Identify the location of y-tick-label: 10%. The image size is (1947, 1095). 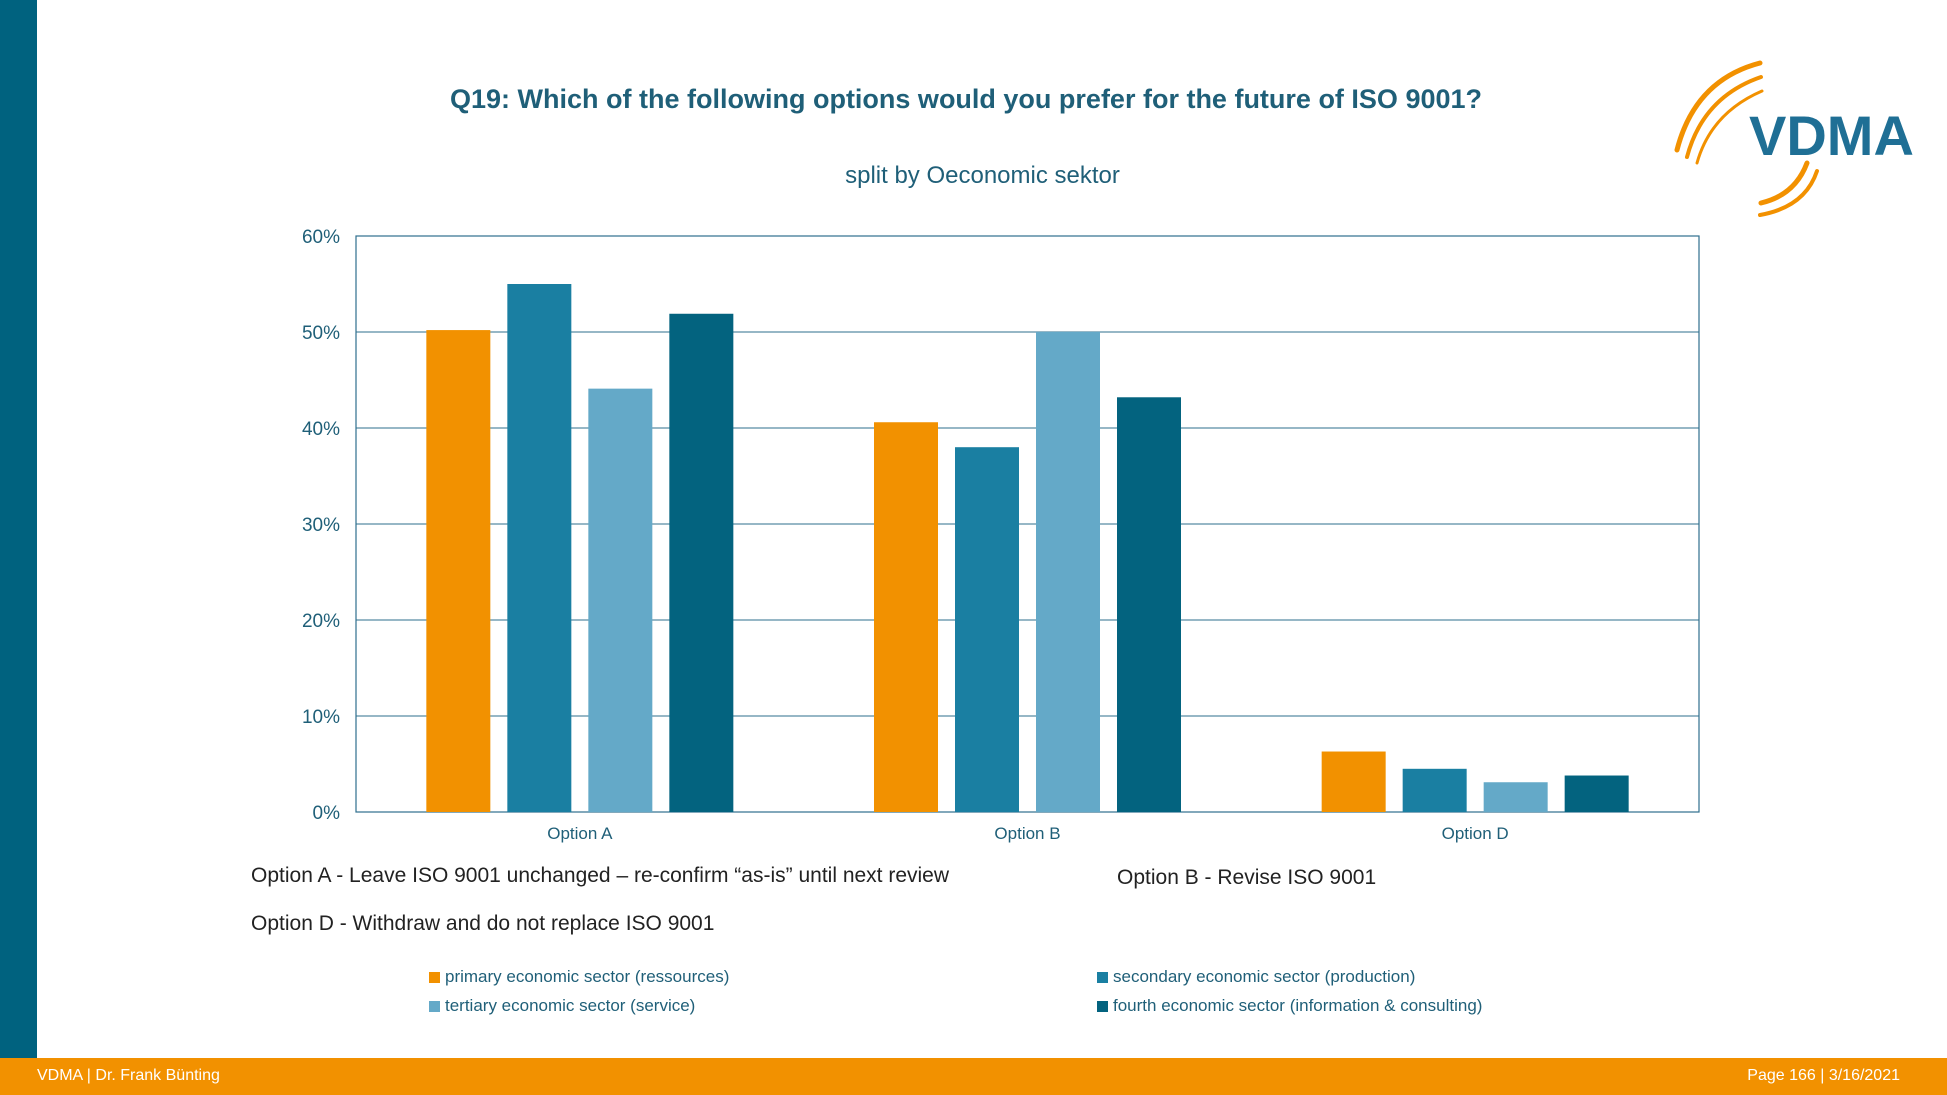
(321, 717).